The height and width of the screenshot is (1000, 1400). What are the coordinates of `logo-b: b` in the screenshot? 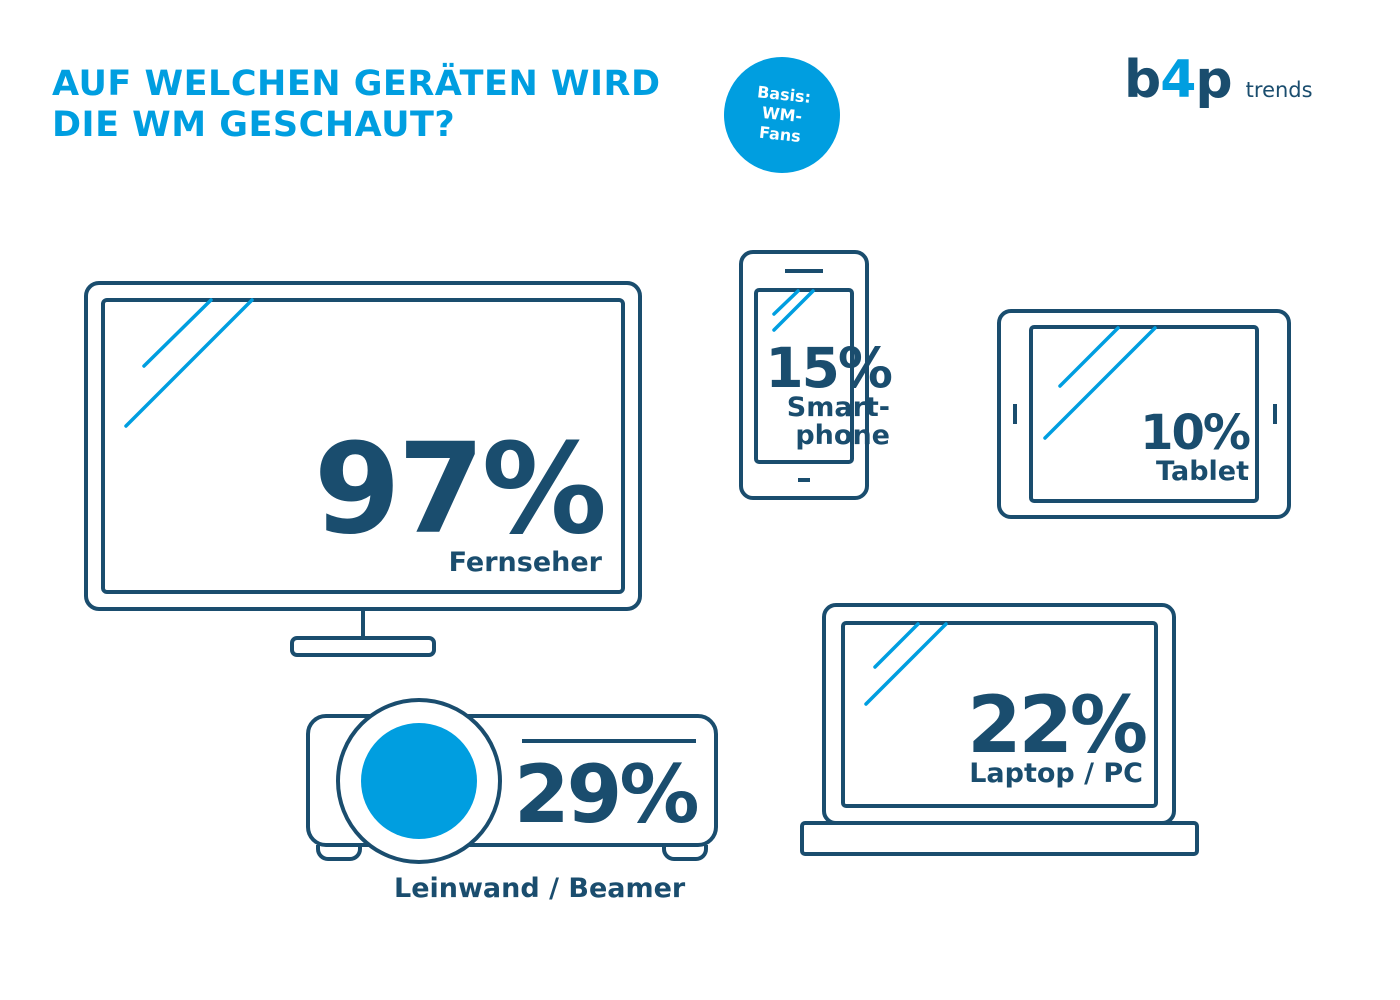 It's located at (1142, 80).